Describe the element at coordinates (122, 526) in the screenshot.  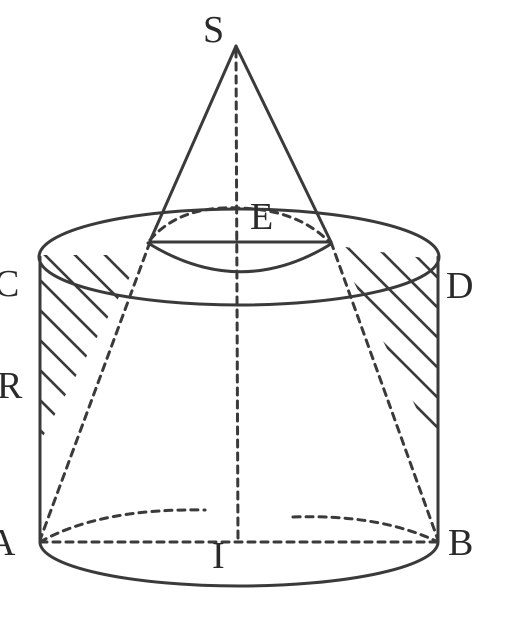
I see `cylinder-bottom-back-arc-left` at that location.